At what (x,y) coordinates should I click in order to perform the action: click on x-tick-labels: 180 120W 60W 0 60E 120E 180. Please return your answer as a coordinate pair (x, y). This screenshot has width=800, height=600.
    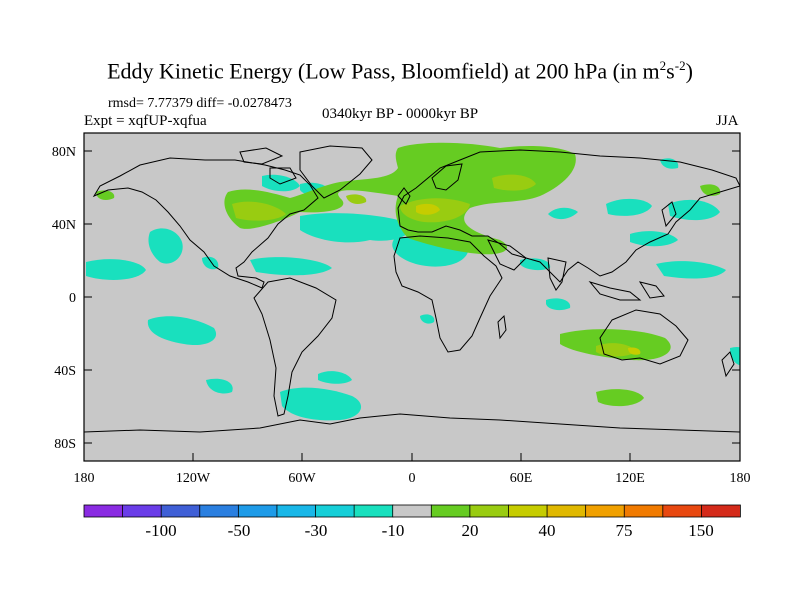
    Looking at the image, I should click on (412, 478).